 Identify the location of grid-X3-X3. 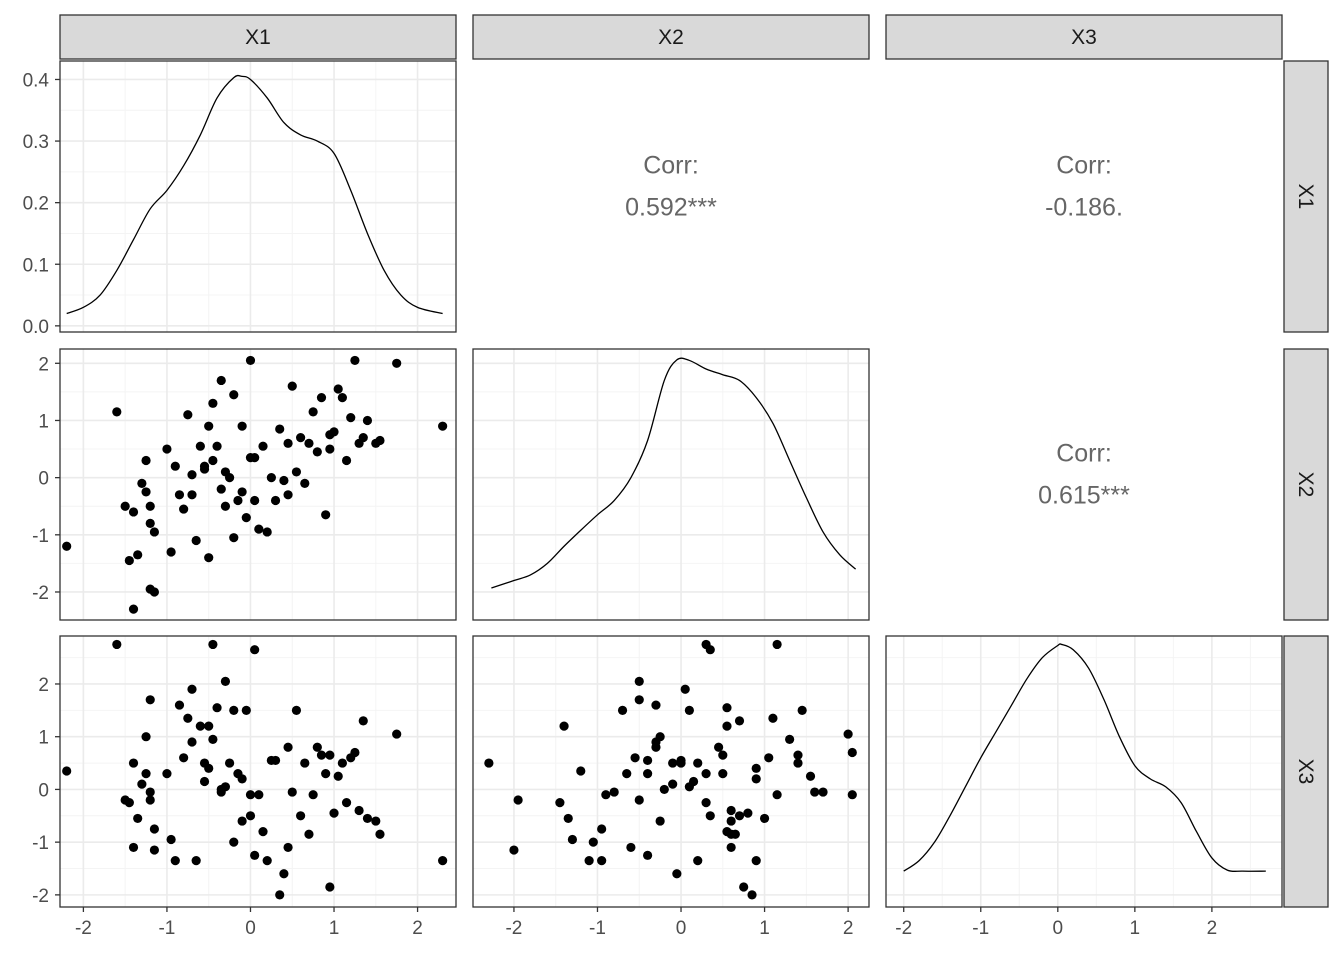
(1084, 771).